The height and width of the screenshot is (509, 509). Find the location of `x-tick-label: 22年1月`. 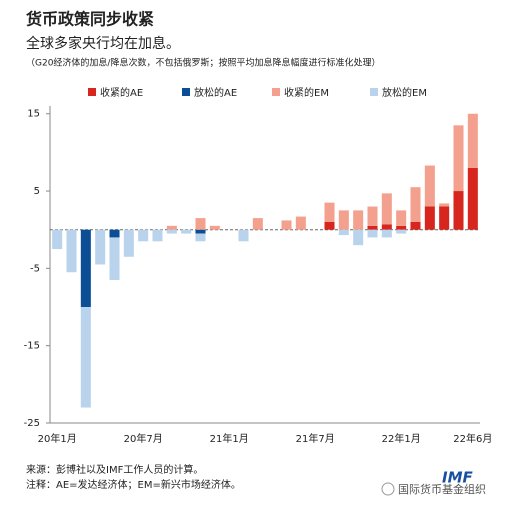

x-tick-label: 22年1月 is located at coordinates (401, 438).